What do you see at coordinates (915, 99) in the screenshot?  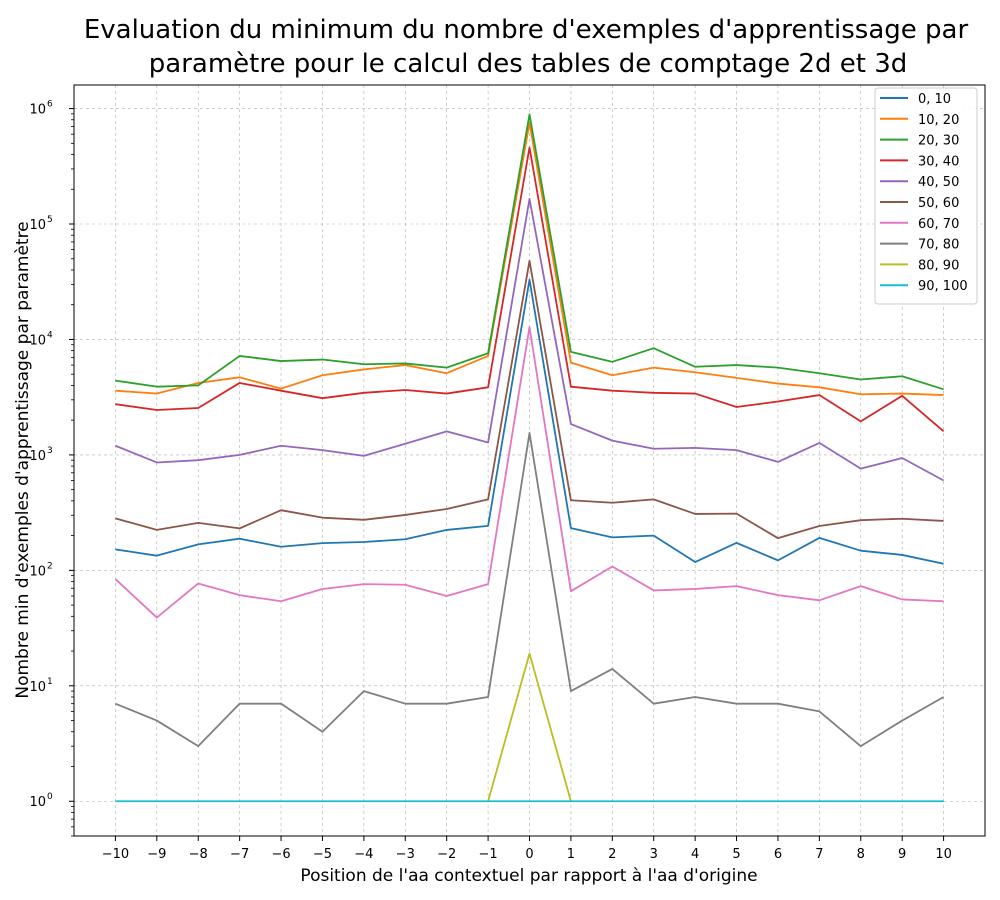 I see `legend-item: 0, 10` at bounding box center [915, 99].